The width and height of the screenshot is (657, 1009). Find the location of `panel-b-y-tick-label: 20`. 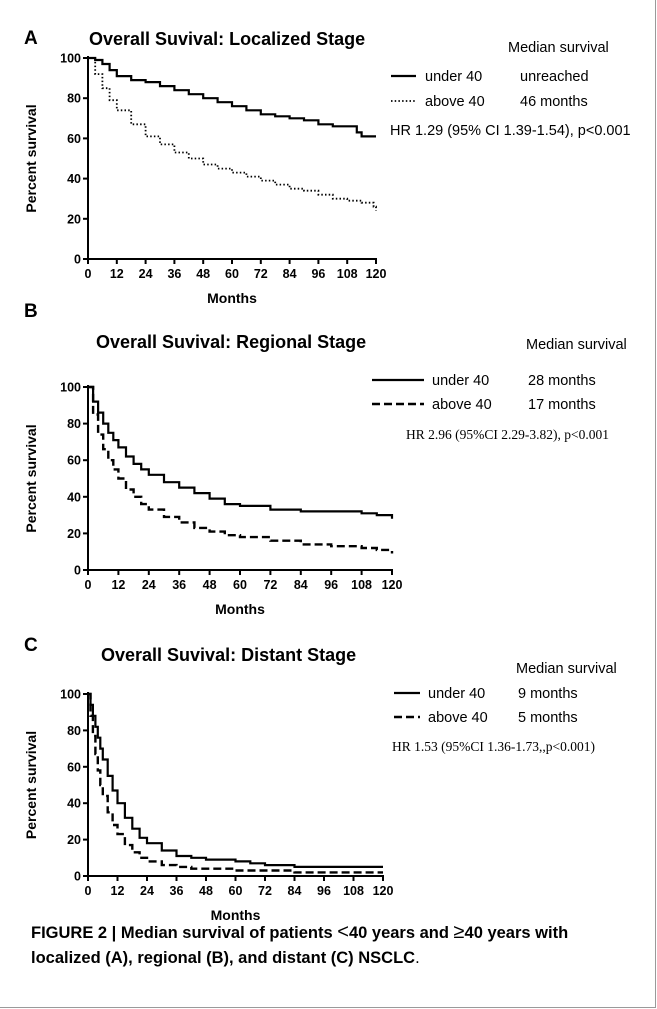

panel-b-y-tick-label: 20 is located at coordinates (74, 534).